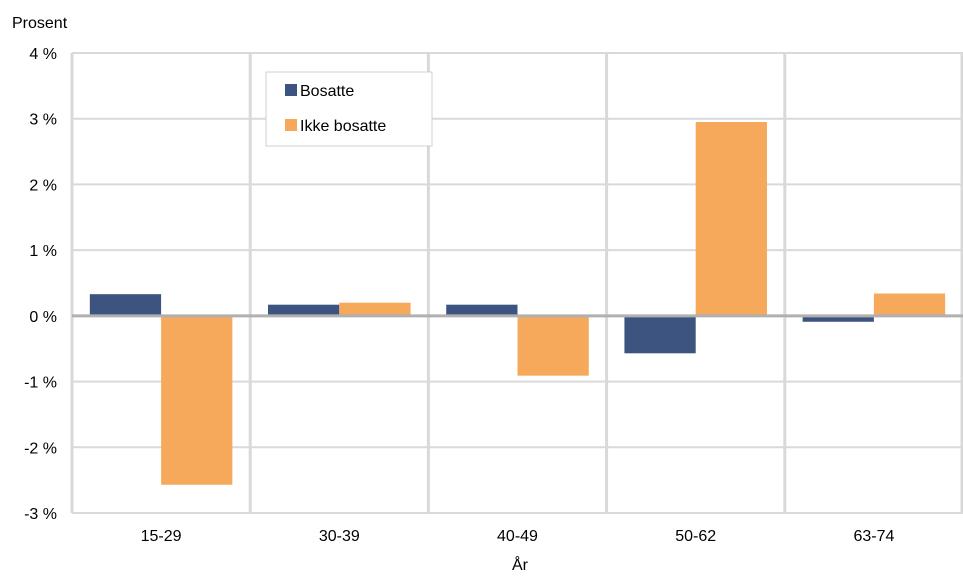 The image size is (963, 578). I want to click on x-tick-label: 40-49, so click(517, 536).